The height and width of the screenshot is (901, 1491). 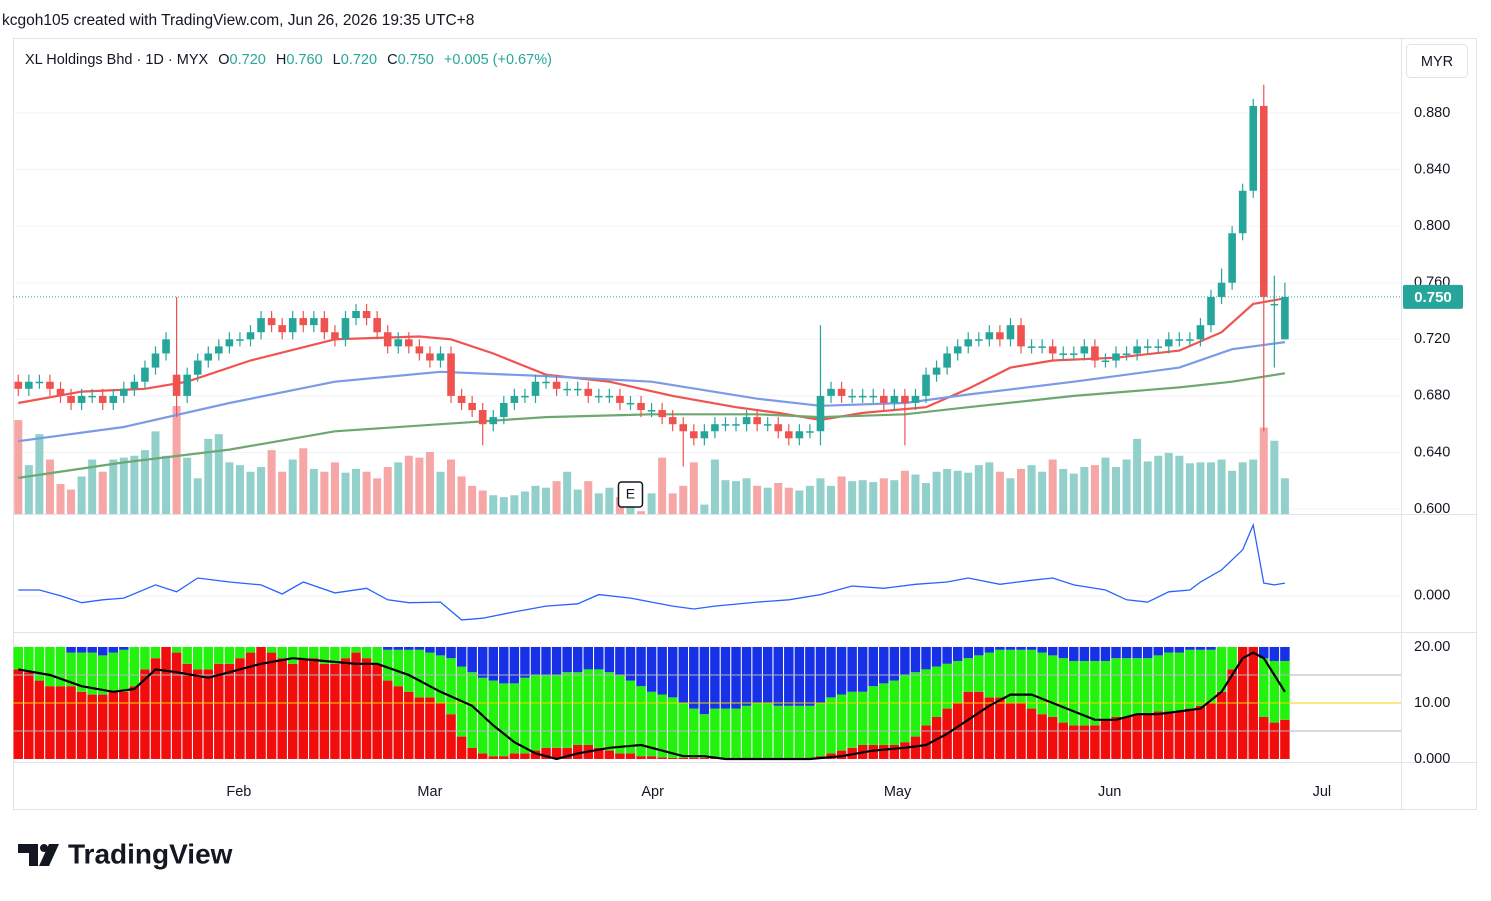 I want to click on currency-box, so click(x=1437, y=61).